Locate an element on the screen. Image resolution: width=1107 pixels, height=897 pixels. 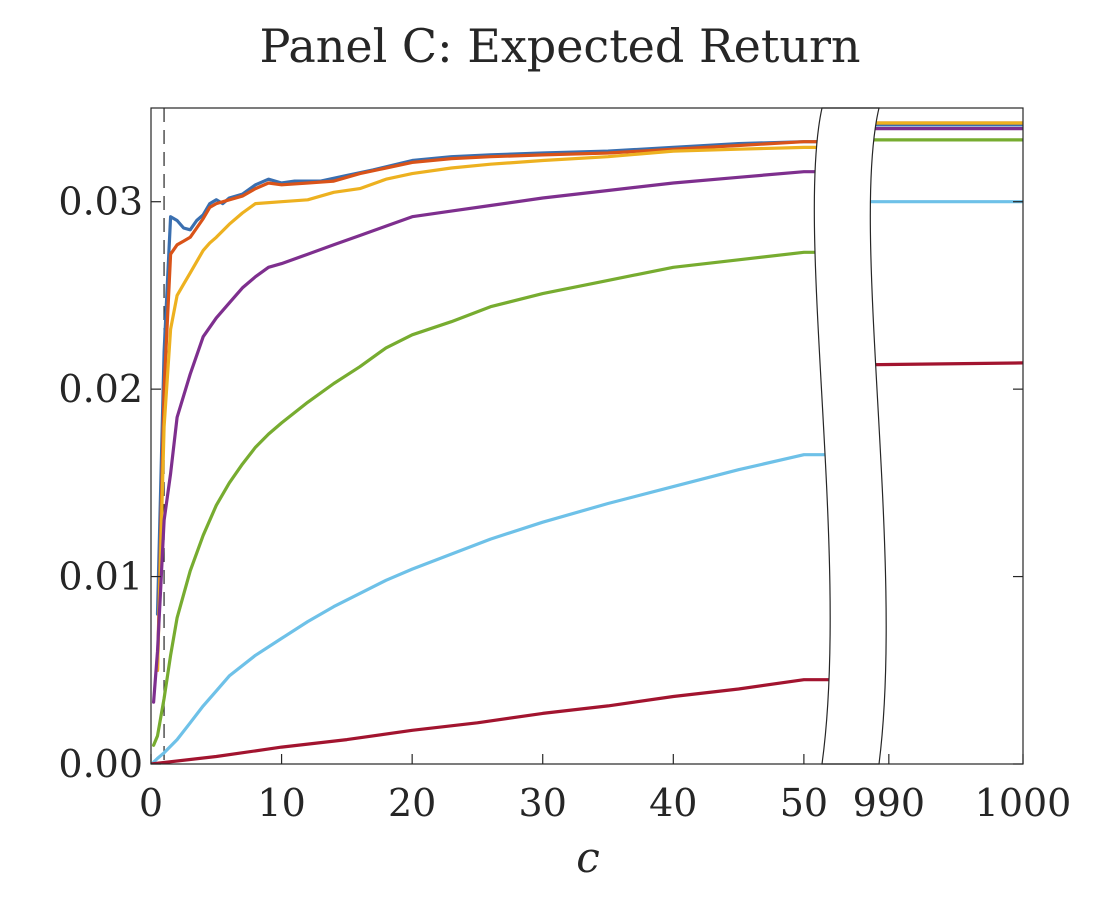
y-tick-label: 0.02 is located at coordinates (100, 389).